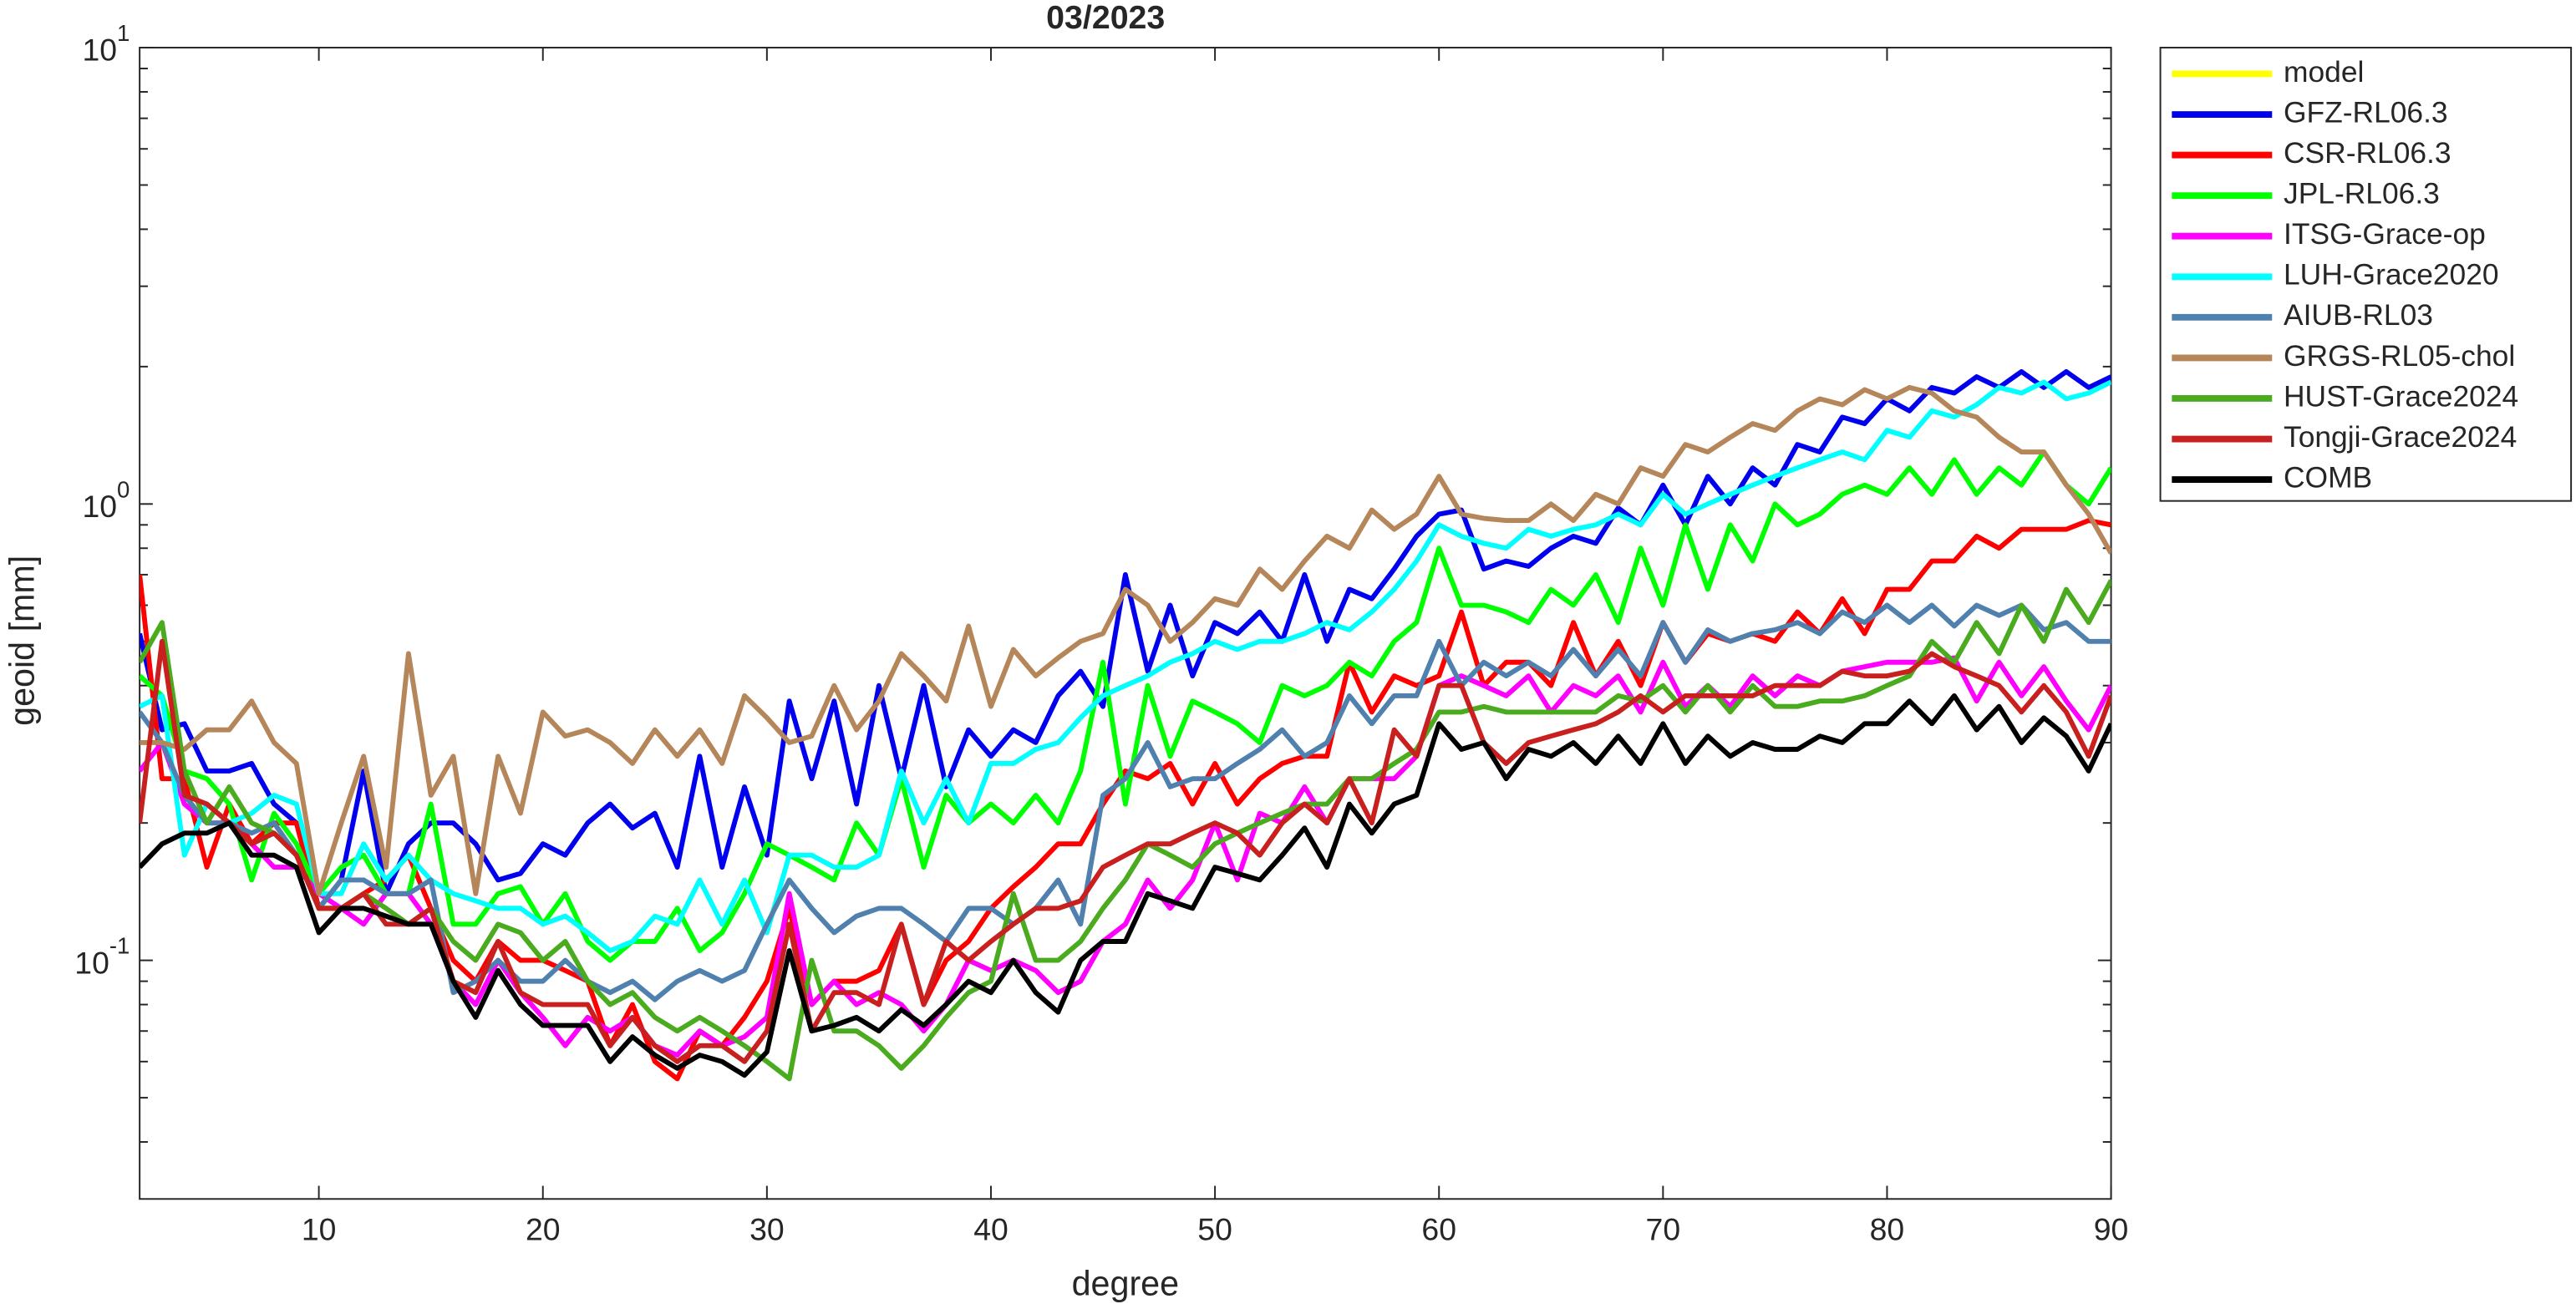  What do you see at coordinates (106, 500) in the screenshot?
I see `y-tick-label: 10⁰` at bounding box center [106, 500].